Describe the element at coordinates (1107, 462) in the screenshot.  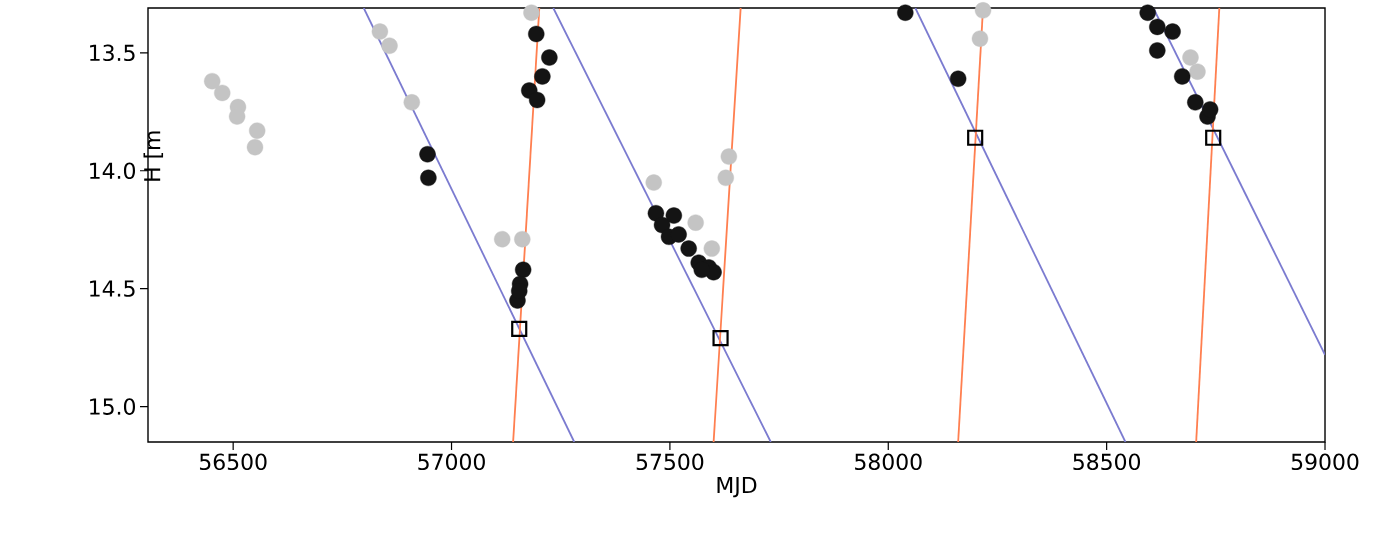
I see `x-tick-label: 58500` at that location.